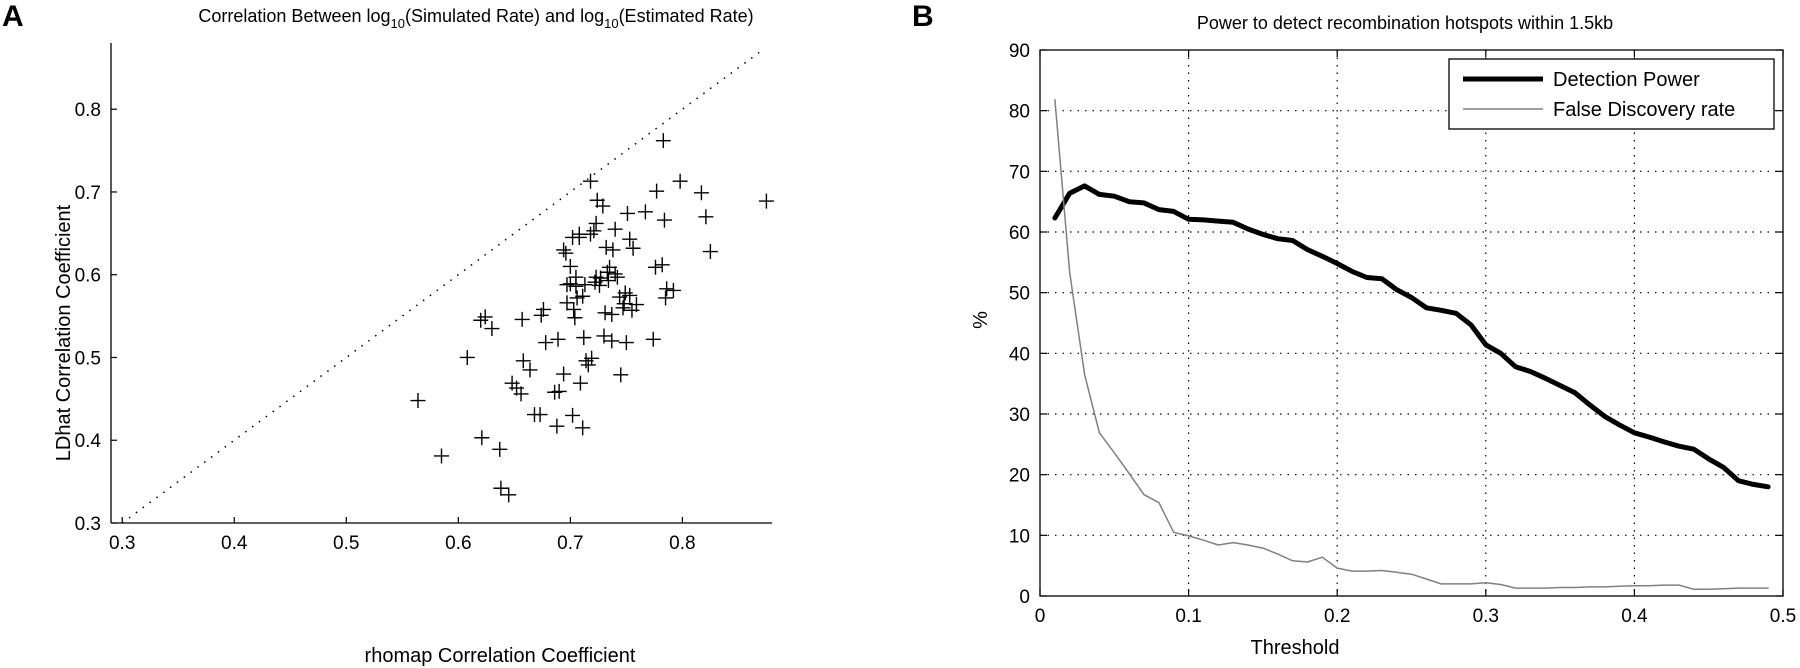 This screenshot has height=668, width=1800. I want to click on panel-a-xlabel: rhomap Correlation Coefficient, so click(500, 656).